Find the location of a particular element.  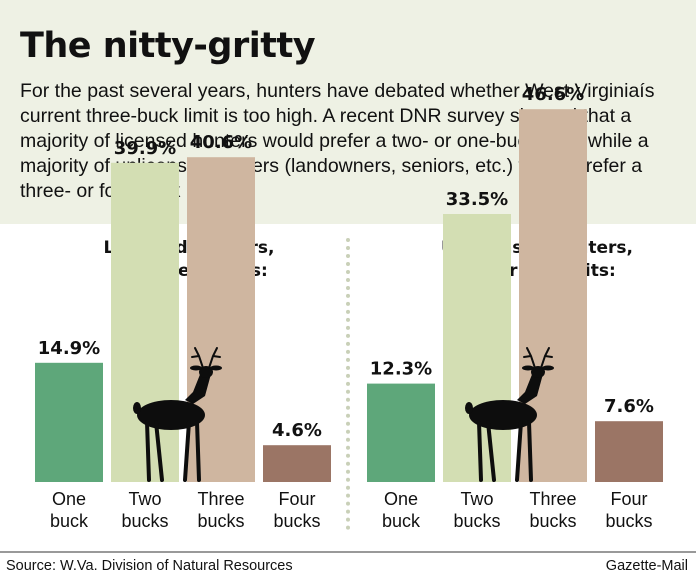

licensed-value-label: 14.9% is located at coordinates (69, 348).